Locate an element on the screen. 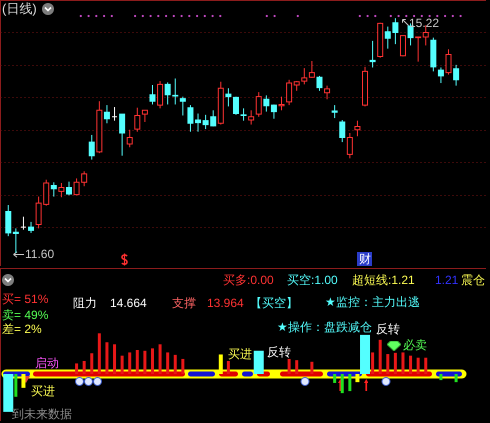 This screenshot has height=423, width=490. text: 震仓 is located at coordinates (473, 280).